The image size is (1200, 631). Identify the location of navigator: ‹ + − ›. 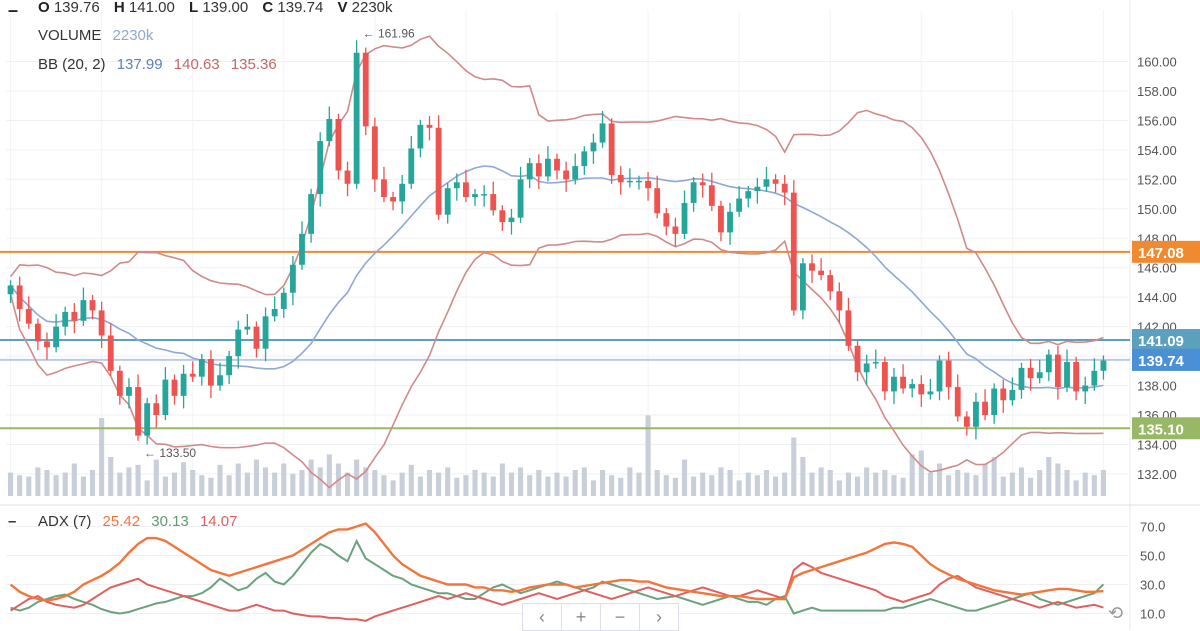
(600, 617).